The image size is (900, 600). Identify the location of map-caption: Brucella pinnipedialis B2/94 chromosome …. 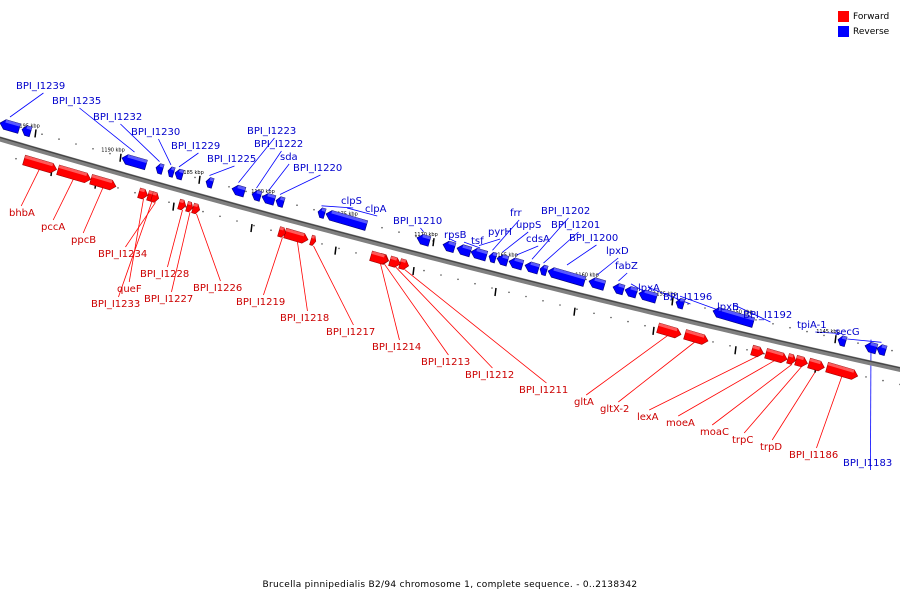
(450, 585).